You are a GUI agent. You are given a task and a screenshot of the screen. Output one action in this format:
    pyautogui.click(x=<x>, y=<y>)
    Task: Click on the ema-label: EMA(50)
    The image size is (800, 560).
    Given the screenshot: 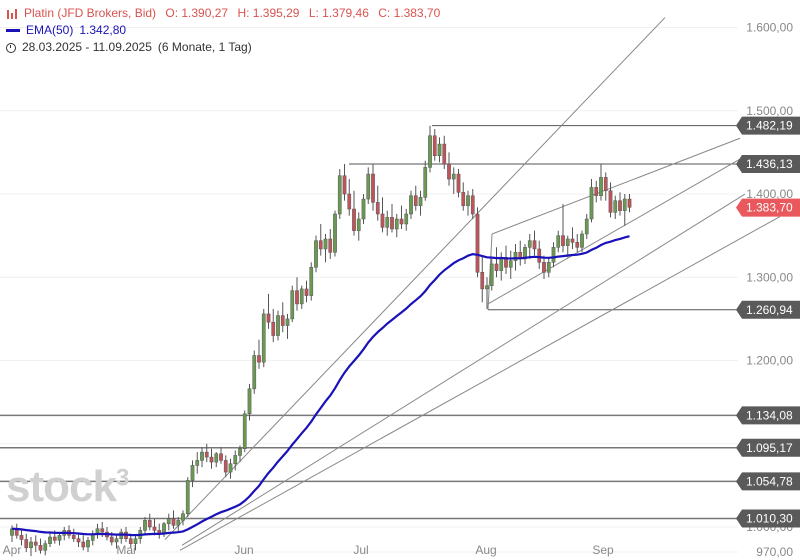 What is the action you would take?
    pyautogui.click(x=50, y=30)
    